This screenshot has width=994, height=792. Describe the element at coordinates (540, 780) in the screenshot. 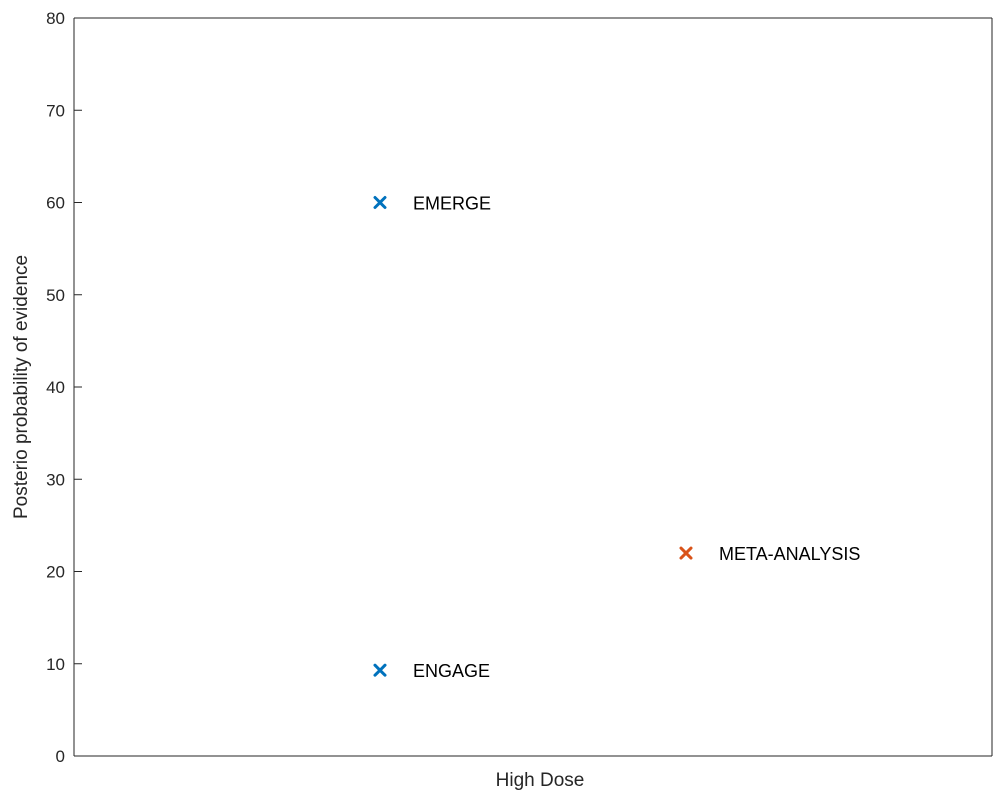

I see `x-axis-label: High Dose` at that location.